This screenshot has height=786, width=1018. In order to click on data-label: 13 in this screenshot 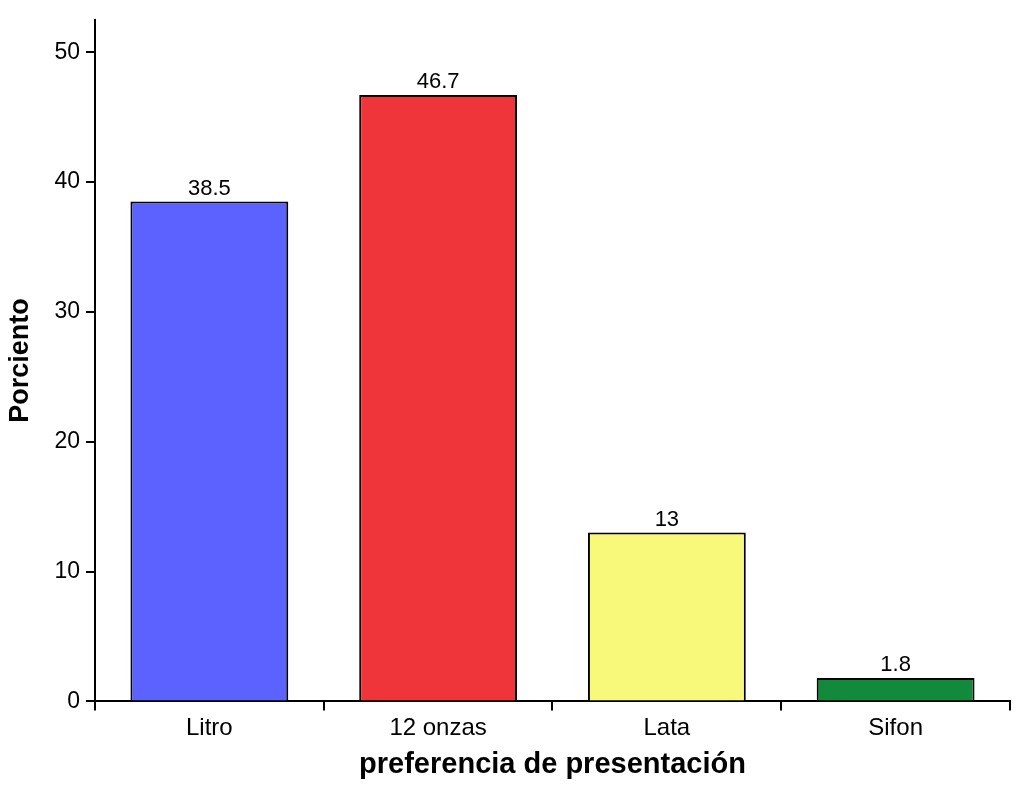, I will do `click(667, 518)`.